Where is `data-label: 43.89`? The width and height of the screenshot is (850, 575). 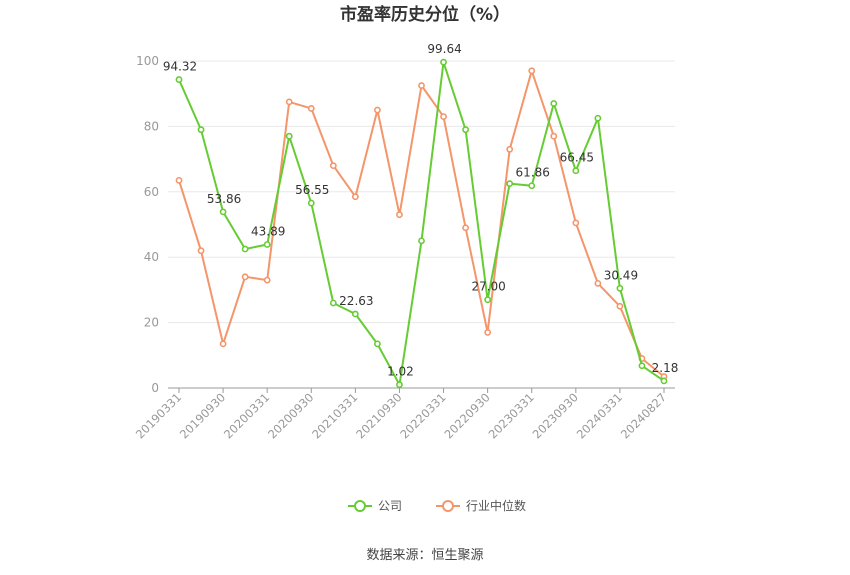 data-label: 43.89 is located at coordinates (268, 231).